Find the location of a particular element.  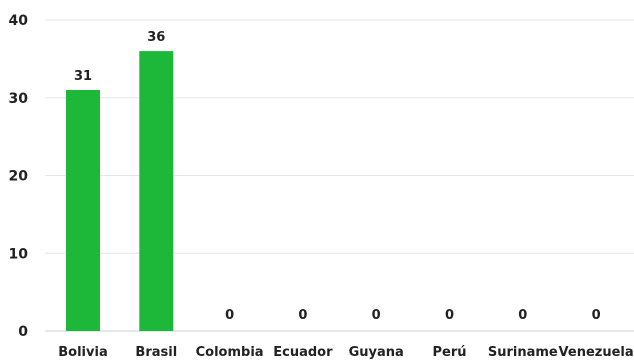

y-tick-label: 30 is located at coordinates (19, 99).